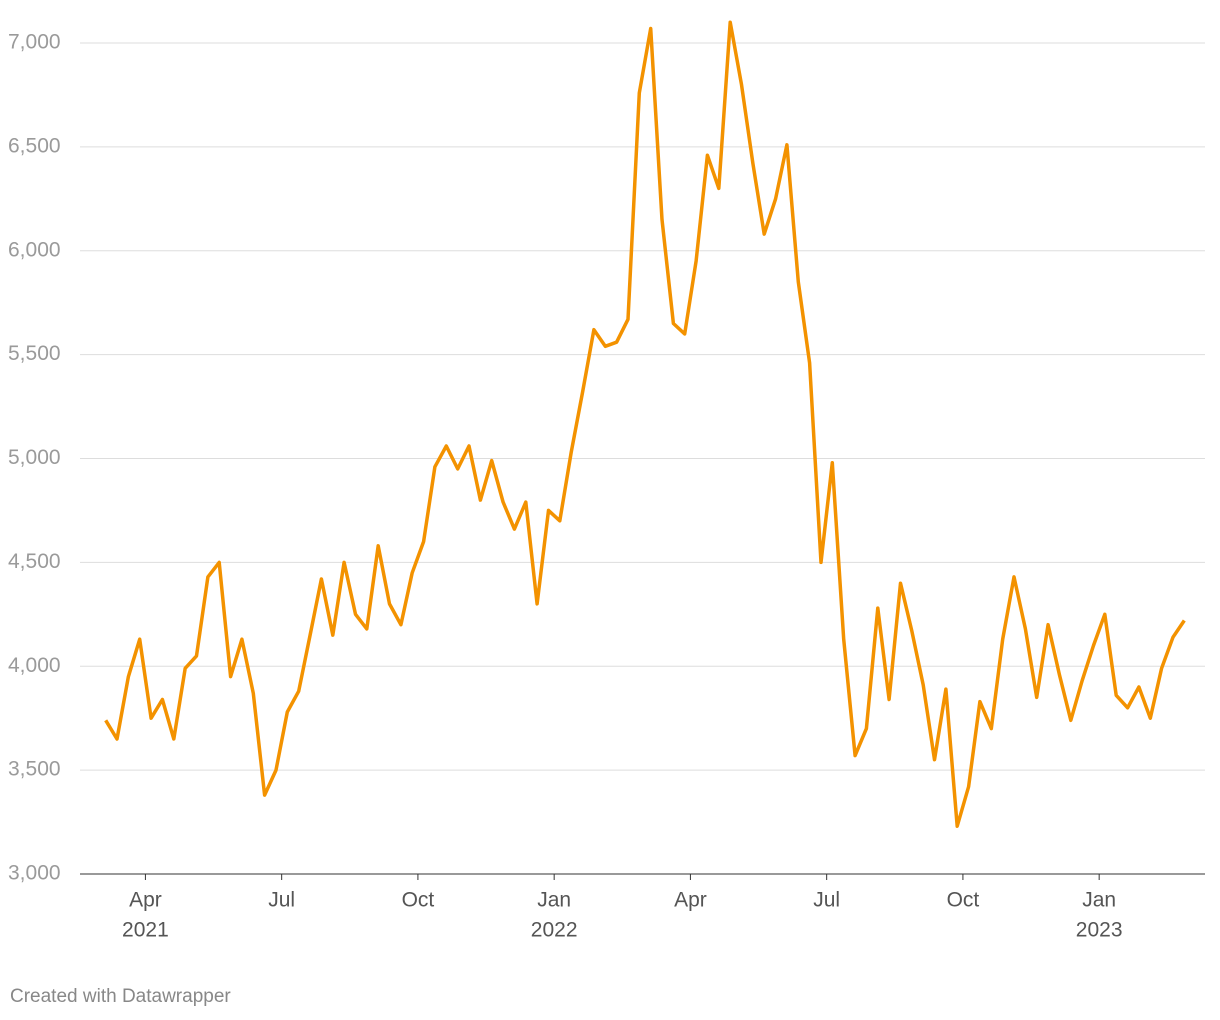 This screenshot has height=1020, width=1220. What do you see at coordinates (34, 873) in the screenshot?
I see `y-tick-label: 3,000` at bounding box center [34, 873].